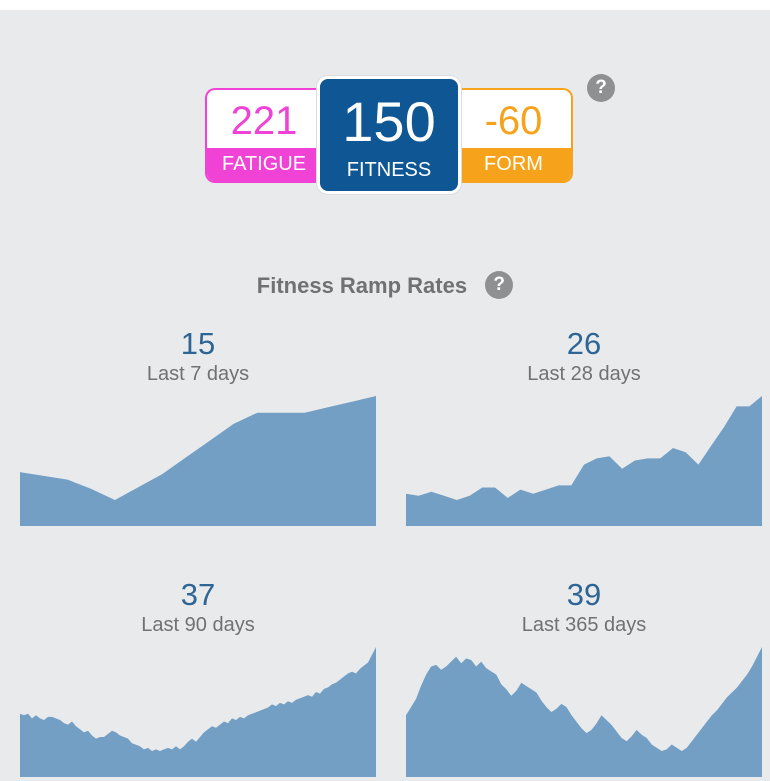 The image size is (770, 781). I want to click on ramp-90-days-chart, so click(198, 712).